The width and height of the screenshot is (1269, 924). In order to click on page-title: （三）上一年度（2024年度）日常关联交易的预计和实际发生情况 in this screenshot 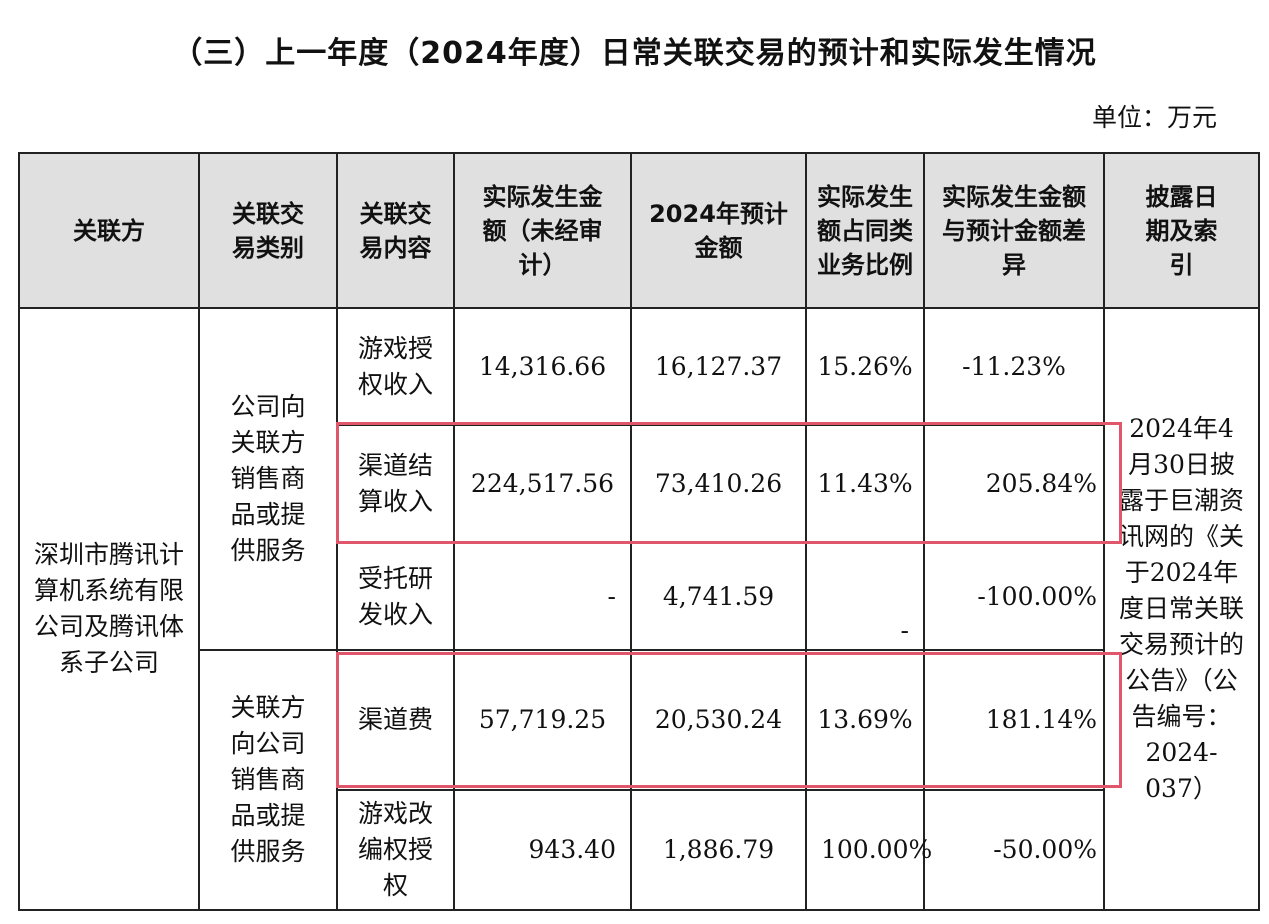, I will do `click(634, 53)`.